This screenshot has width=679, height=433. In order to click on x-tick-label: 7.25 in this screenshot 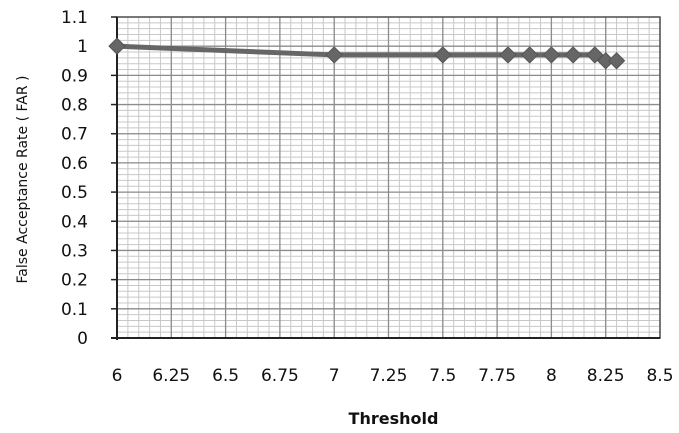, I will do `click(389, 376)`.